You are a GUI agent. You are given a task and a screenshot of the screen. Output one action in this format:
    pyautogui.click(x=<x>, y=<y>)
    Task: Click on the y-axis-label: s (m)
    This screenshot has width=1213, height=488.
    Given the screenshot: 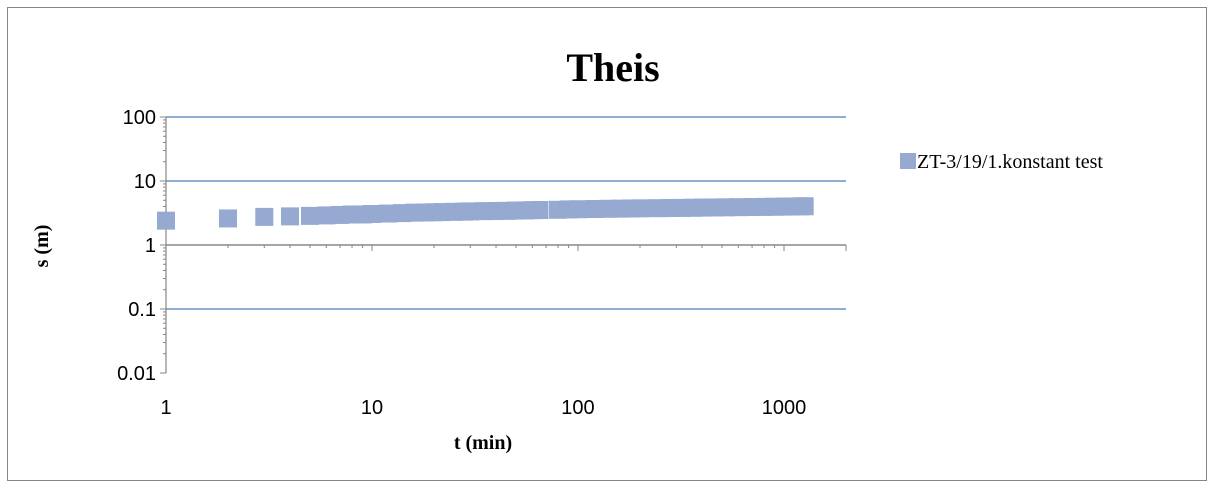 What is the action you would take?
    pyautogui.click(x=42, y=246)
    